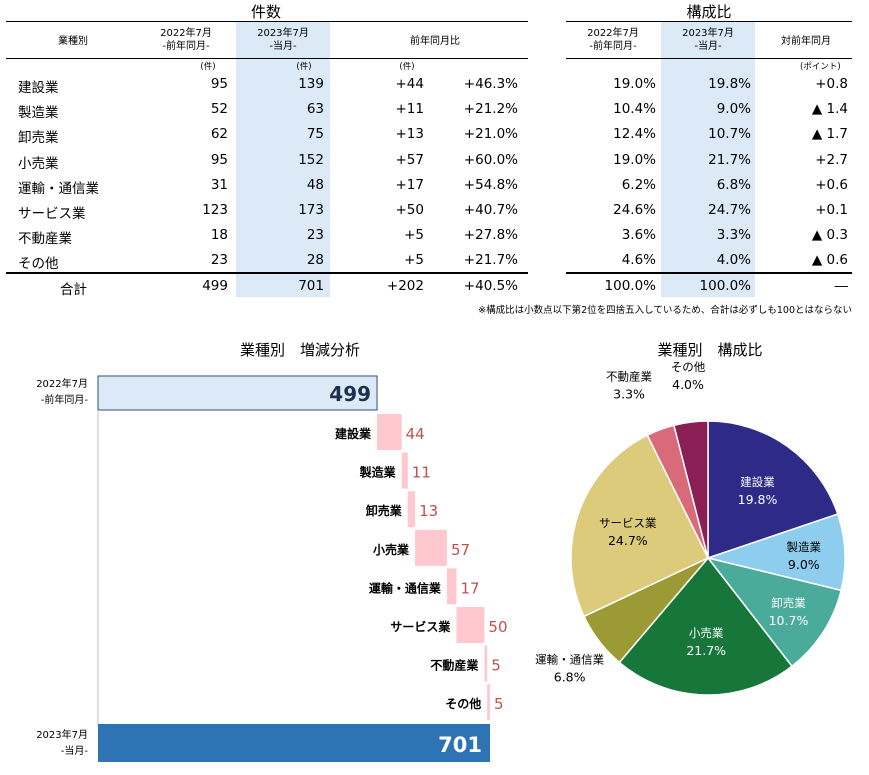 The image size is (869, 775). What do you see at coordinates (38, 138) in the screenshot?
I see `industry-name: 卸売業` at bounding box center [38, 138].